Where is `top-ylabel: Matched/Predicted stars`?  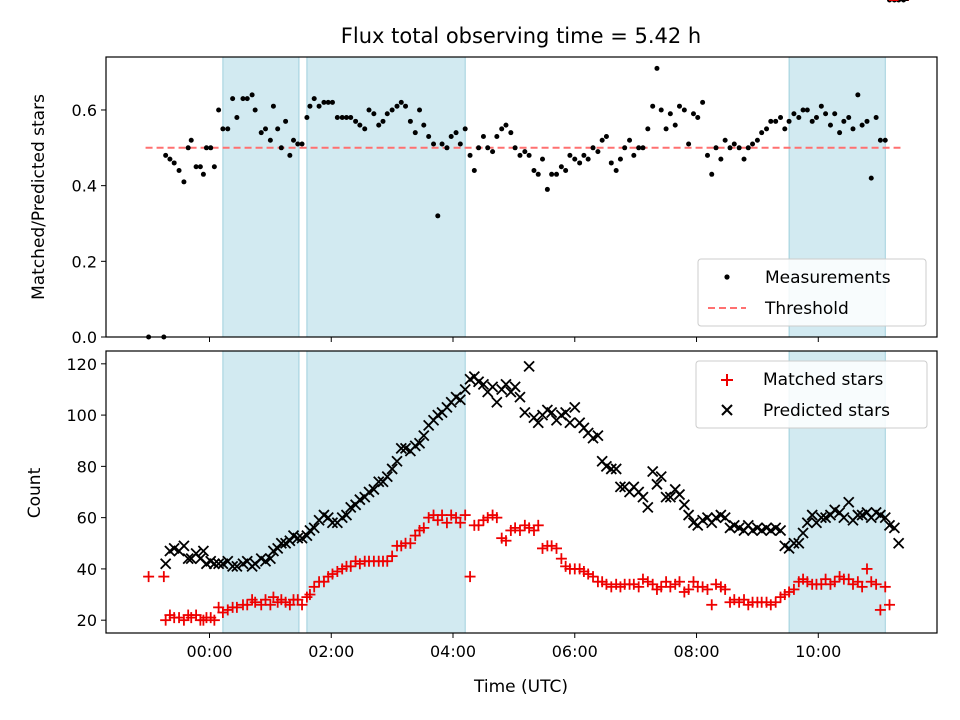 top-ylabel: Matched/Predicted stars is located at coordinates (39, 197).